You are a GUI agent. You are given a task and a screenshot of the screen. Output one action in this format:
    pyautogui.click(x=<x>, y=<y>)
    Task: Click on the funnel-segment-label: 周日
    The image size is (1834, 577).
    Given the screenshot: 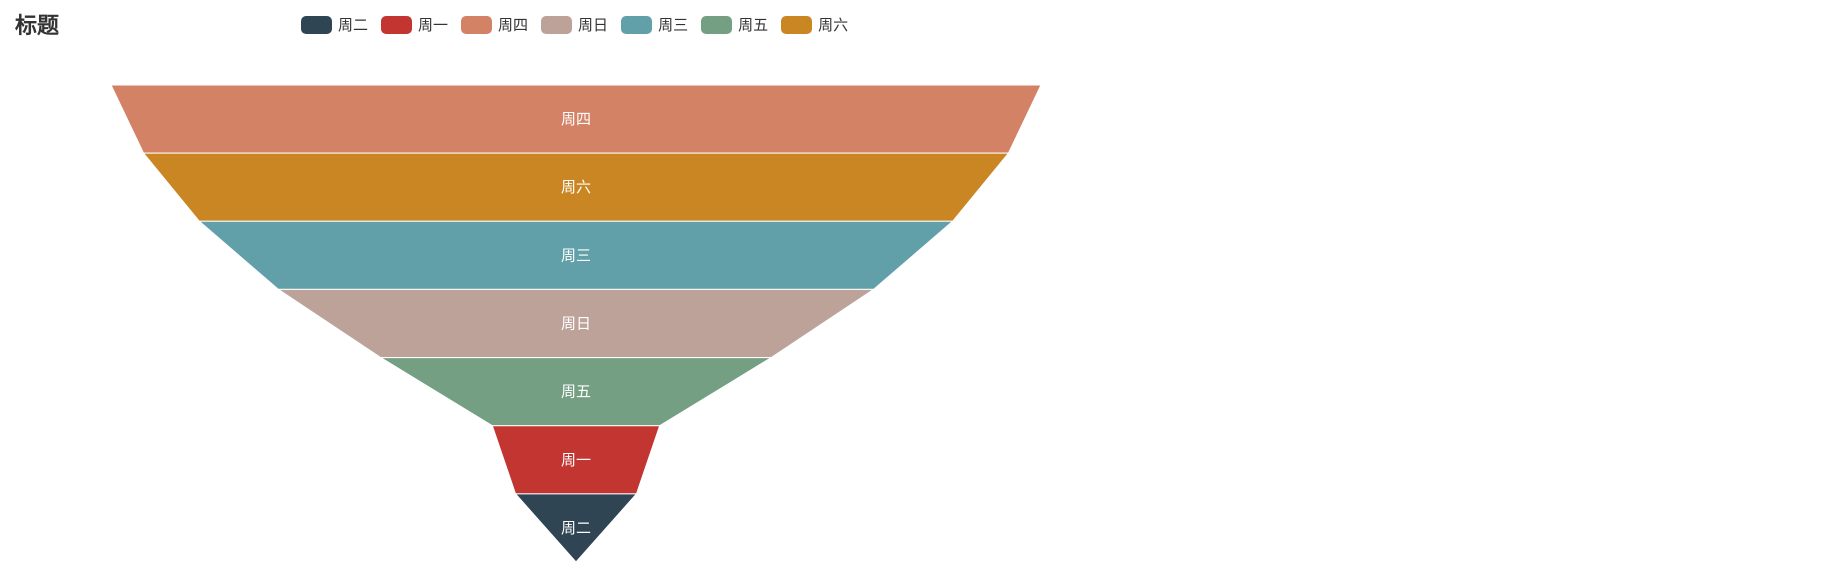 What is the action you would take?
    pyautogui.click(x=576, y=324)
    